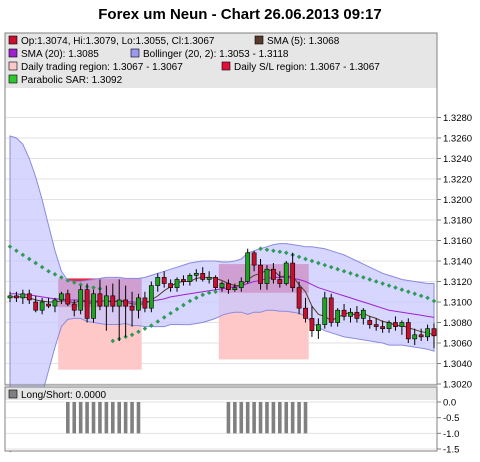 This screenshot has height=462, width=480. I want to click on long-short-bars, so click(187, 418).